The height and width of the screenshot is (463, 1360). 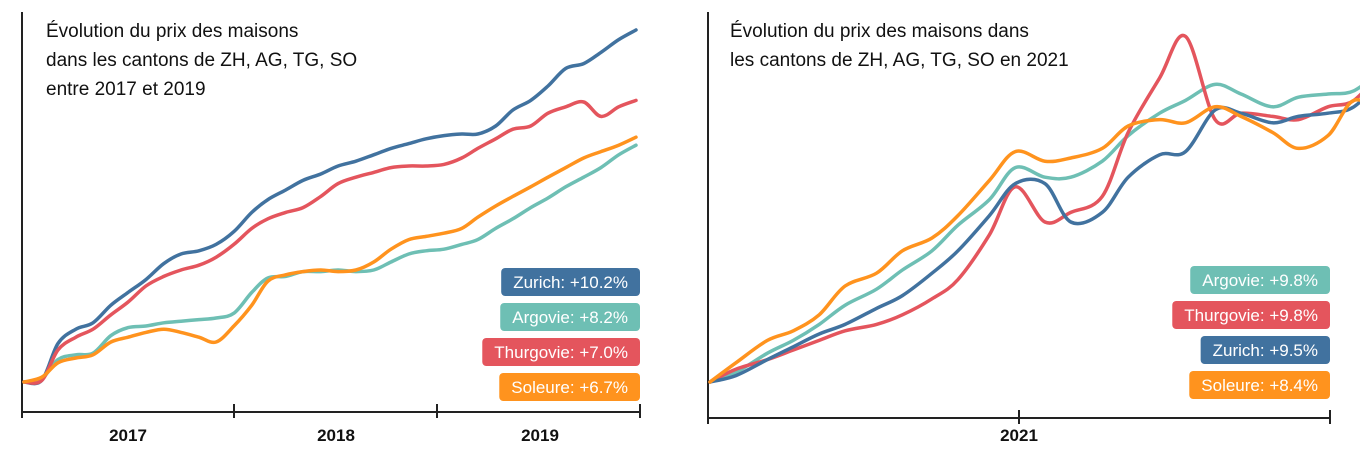 I want to click on legend-label: Argovie: +8.2%, so click(x=570, y=317).